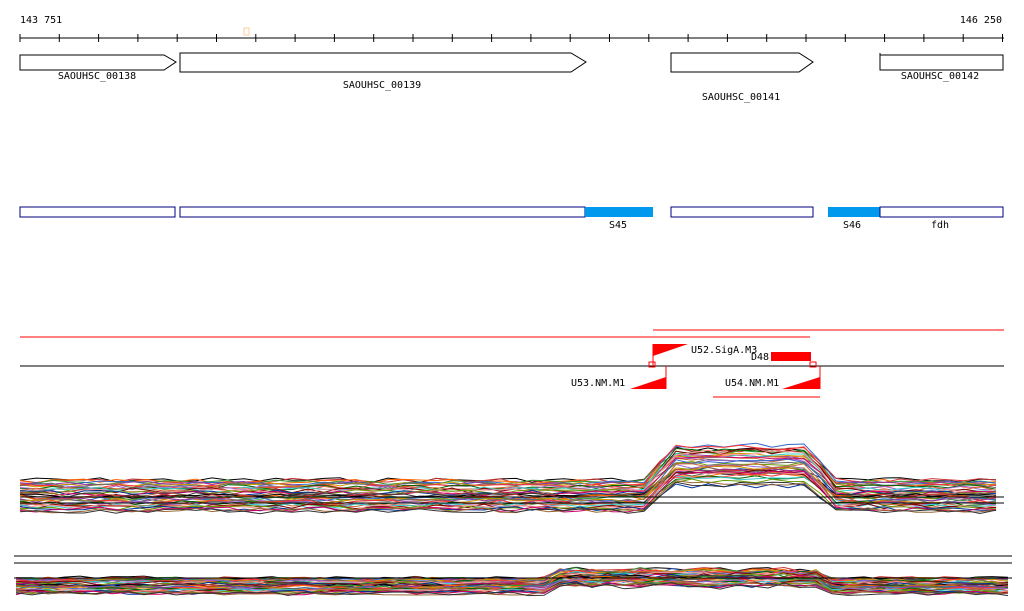  I want to click on gene-saouhsc-00139: SAOUHSC_00139, so click(383, 71).